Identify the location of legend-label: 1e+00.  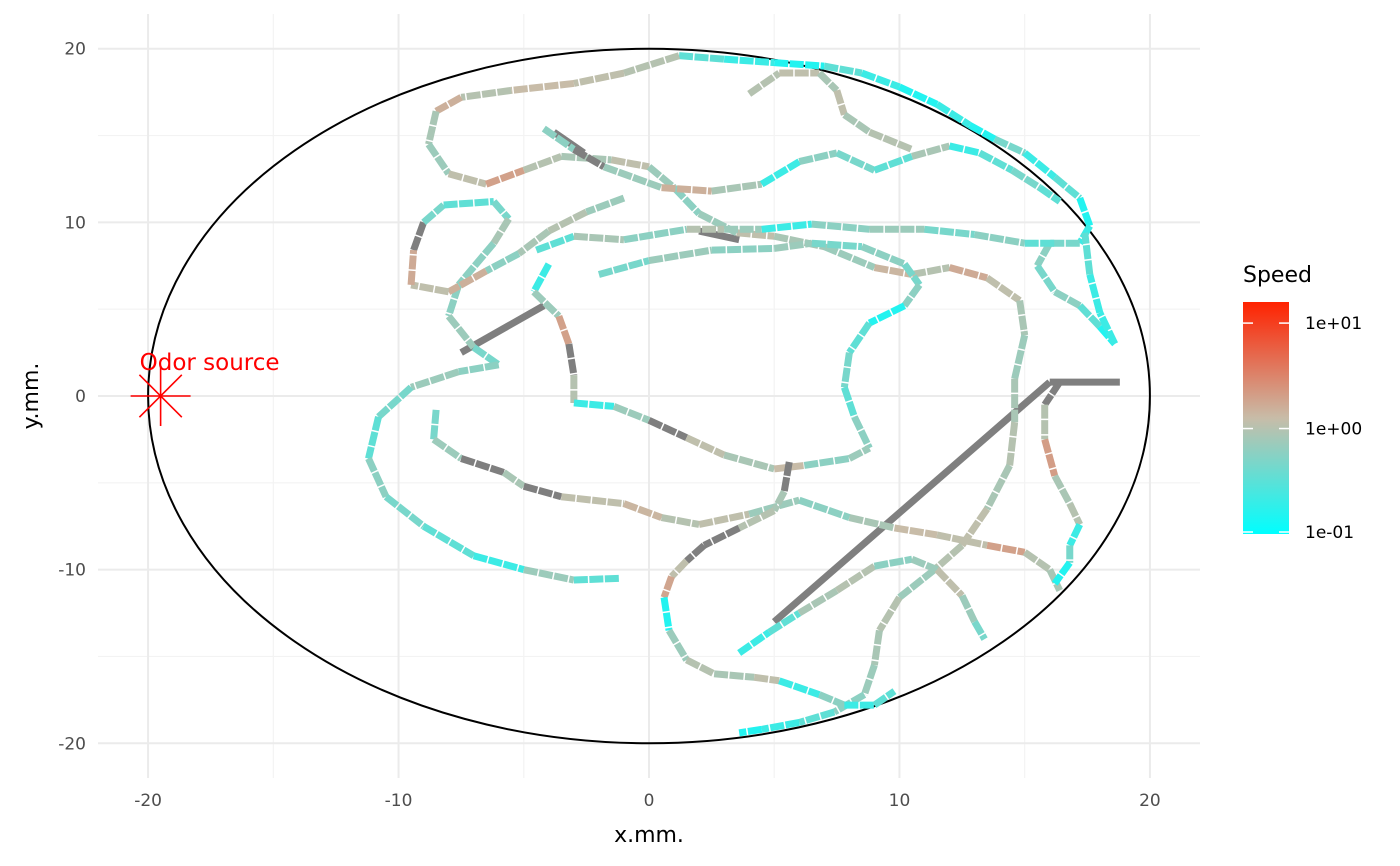
(1333, 430).